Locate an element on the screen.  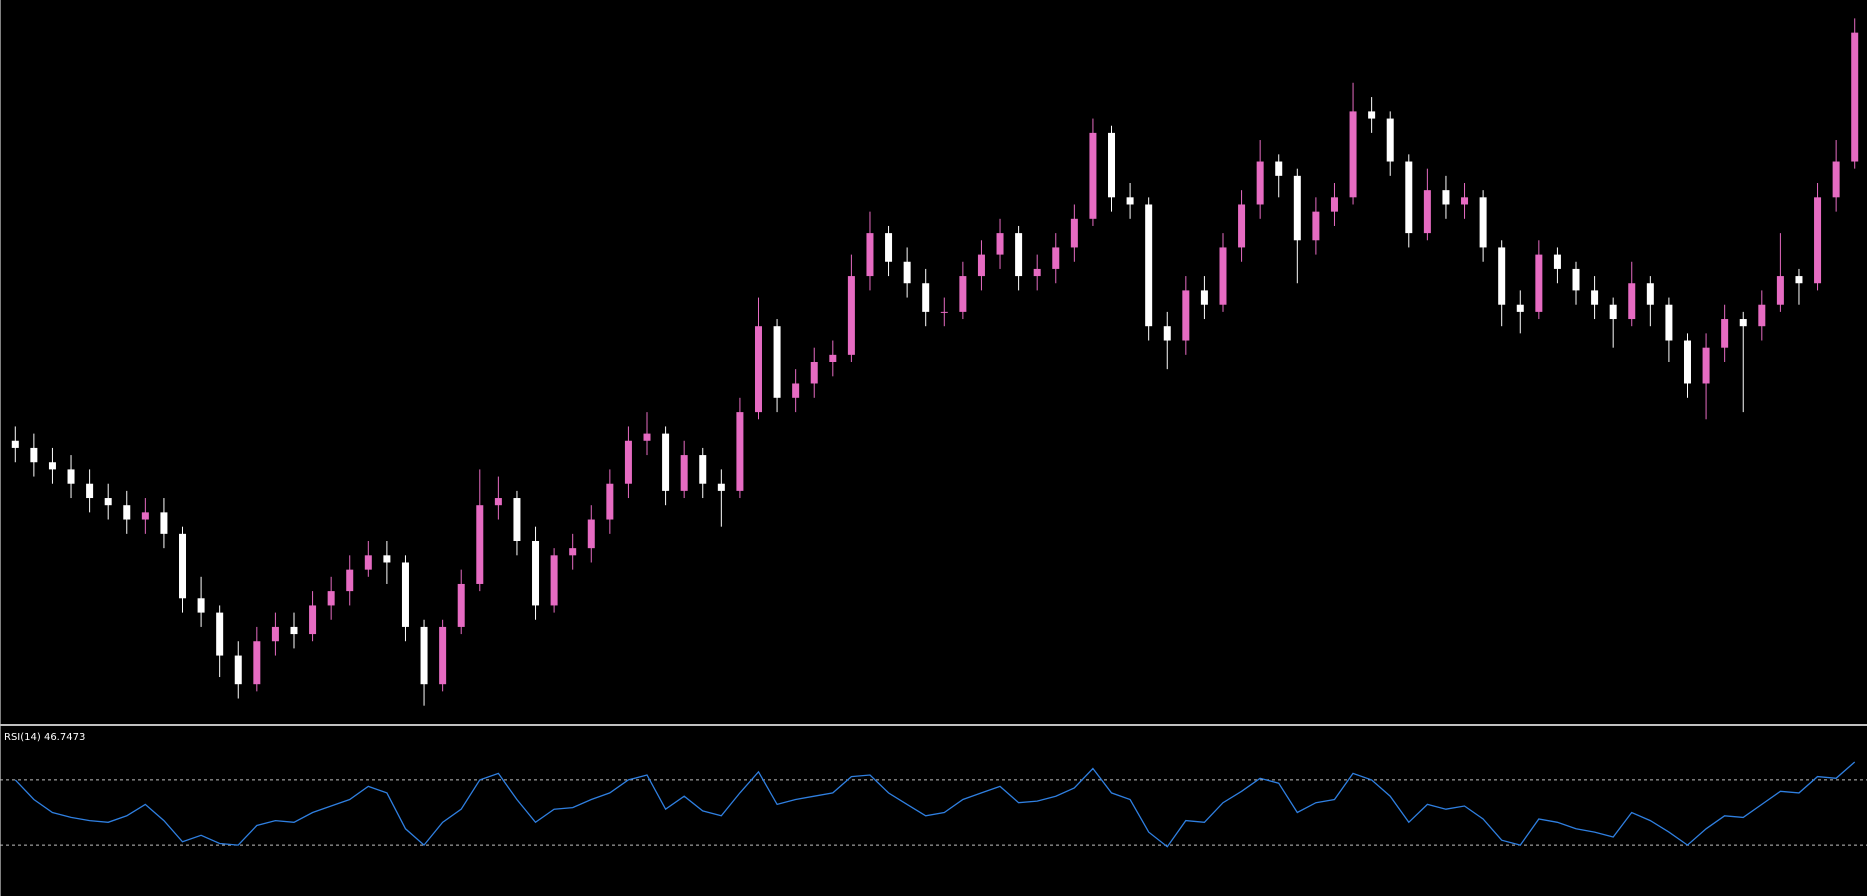
rsi-label: RSI(14) 46.7473 is located at coordinates (44, 737).